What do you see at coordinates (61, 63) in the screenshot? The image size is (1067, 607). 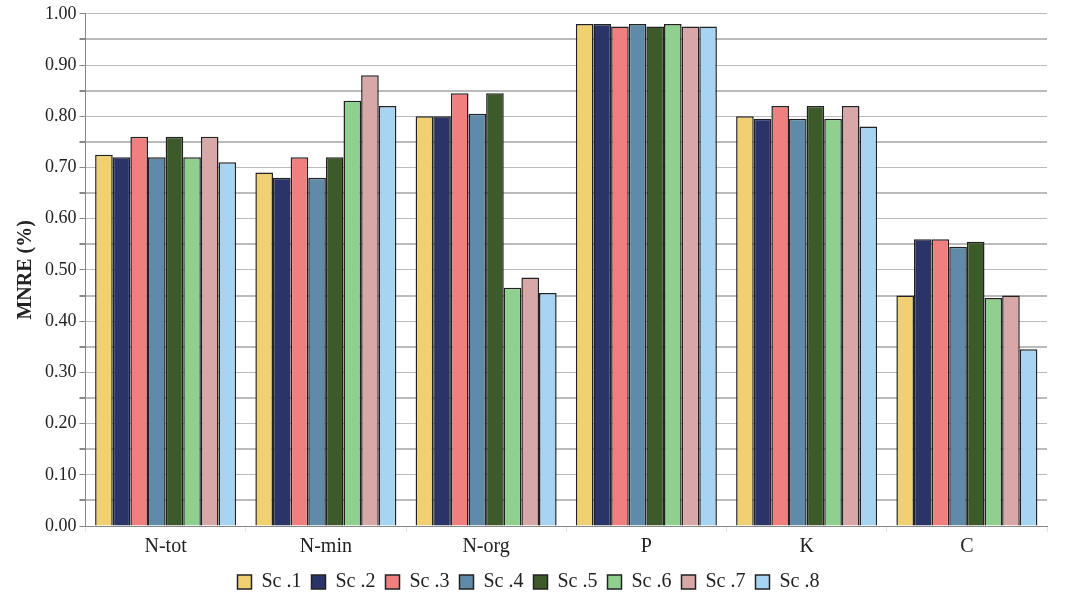 I see `y-tick-label: 0.90` at bounding box center [61, 63].